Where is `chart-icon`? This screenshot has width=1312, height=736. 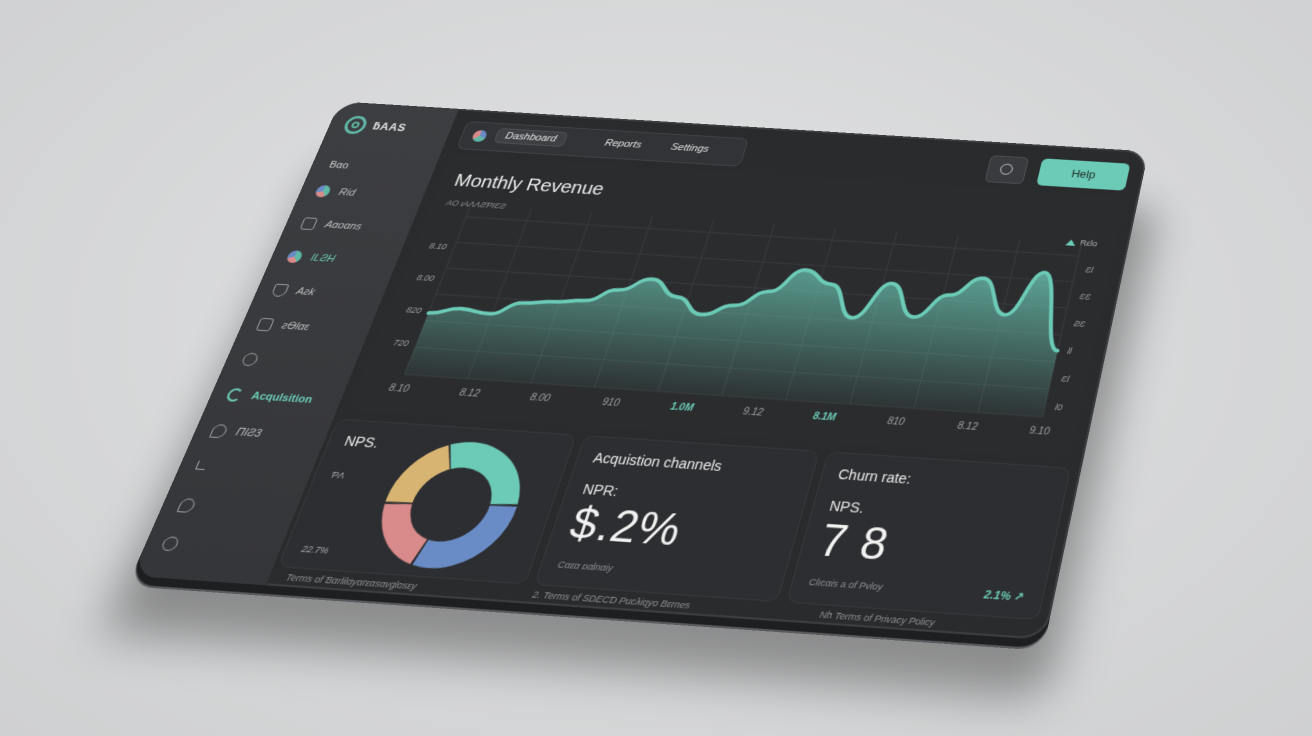
chart-icon is located at coordinates (294, 257).